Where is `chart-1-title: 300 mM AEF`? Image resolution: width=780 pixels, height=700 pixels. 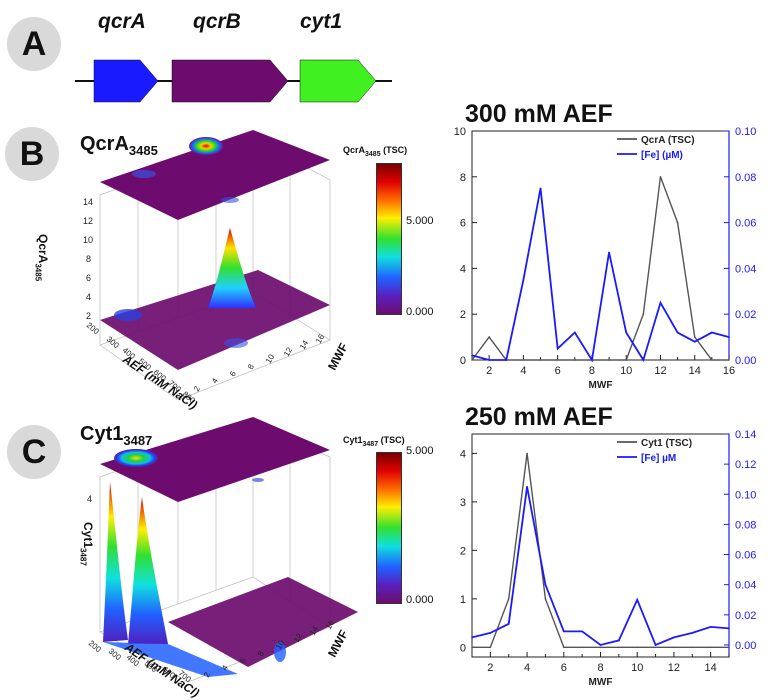
chart-1-title: 300 mM AEF is located at coordinates (539, 114).